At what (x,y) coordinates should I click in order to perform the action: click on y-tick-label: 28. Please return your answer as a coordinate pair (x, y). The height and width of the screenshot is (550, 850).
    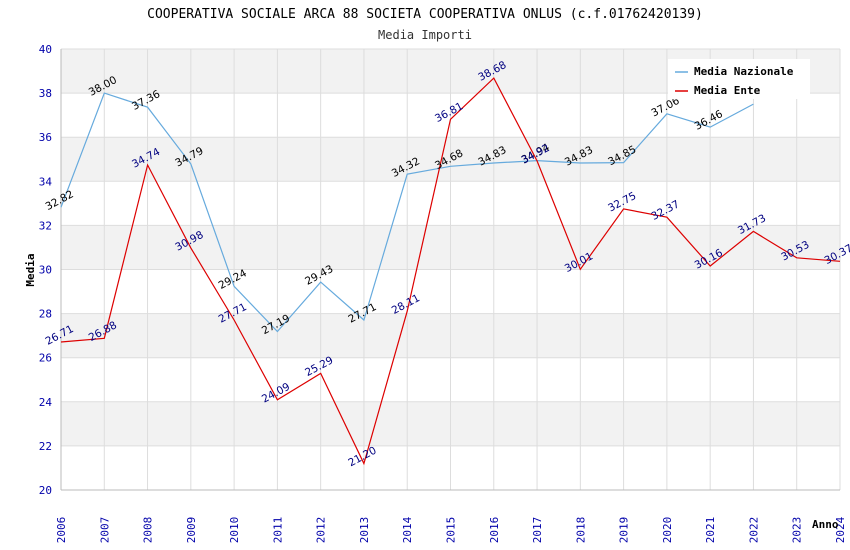
    Looking at the image, I should click on (45, 314).